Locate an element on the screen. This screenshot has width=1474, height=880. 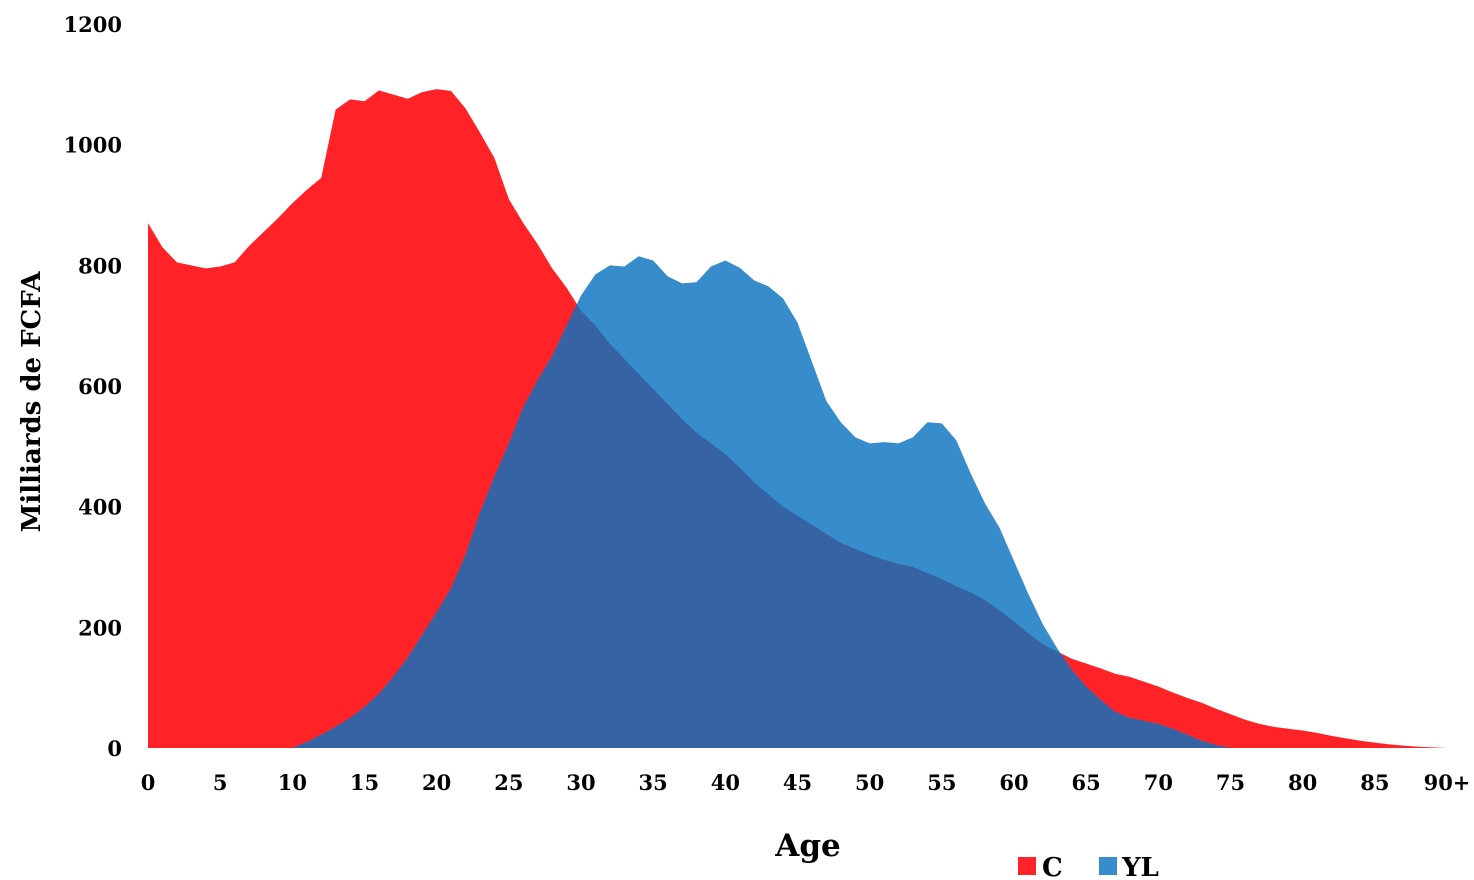
legend-label-c: C is located at coordinates (1052, 866).